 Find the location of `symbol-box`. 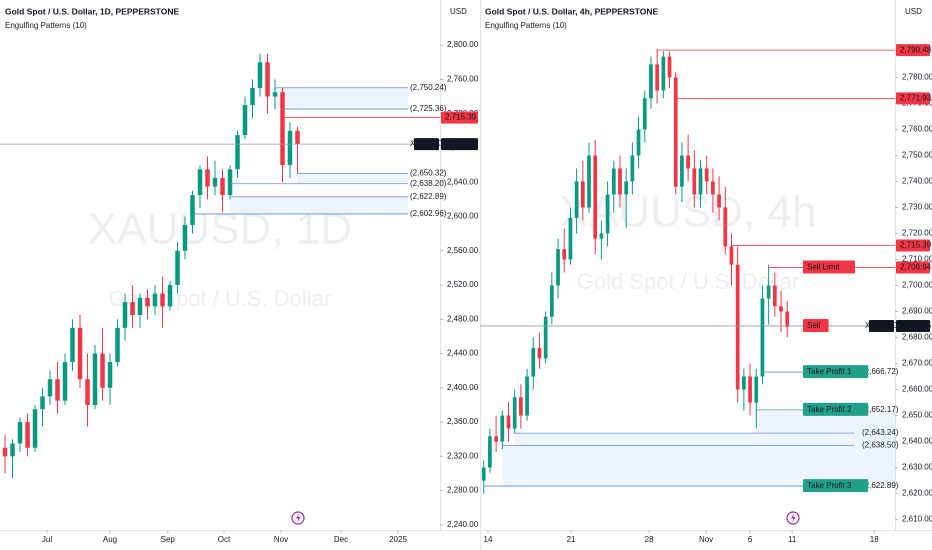

symbol-box is located at coordinates (426, 144).